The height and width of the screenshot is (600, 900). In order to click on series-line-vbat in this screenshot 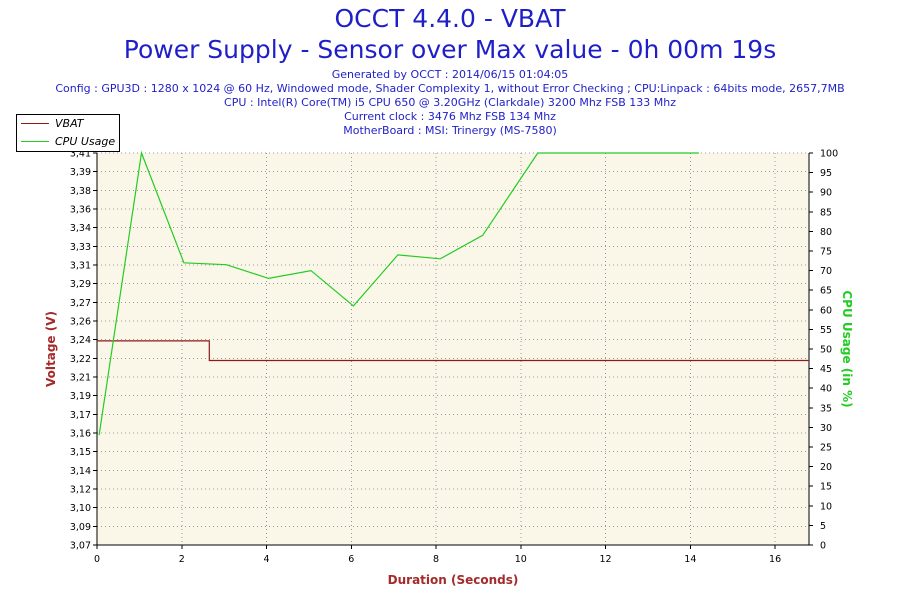, I will do `click(453, 351)`.